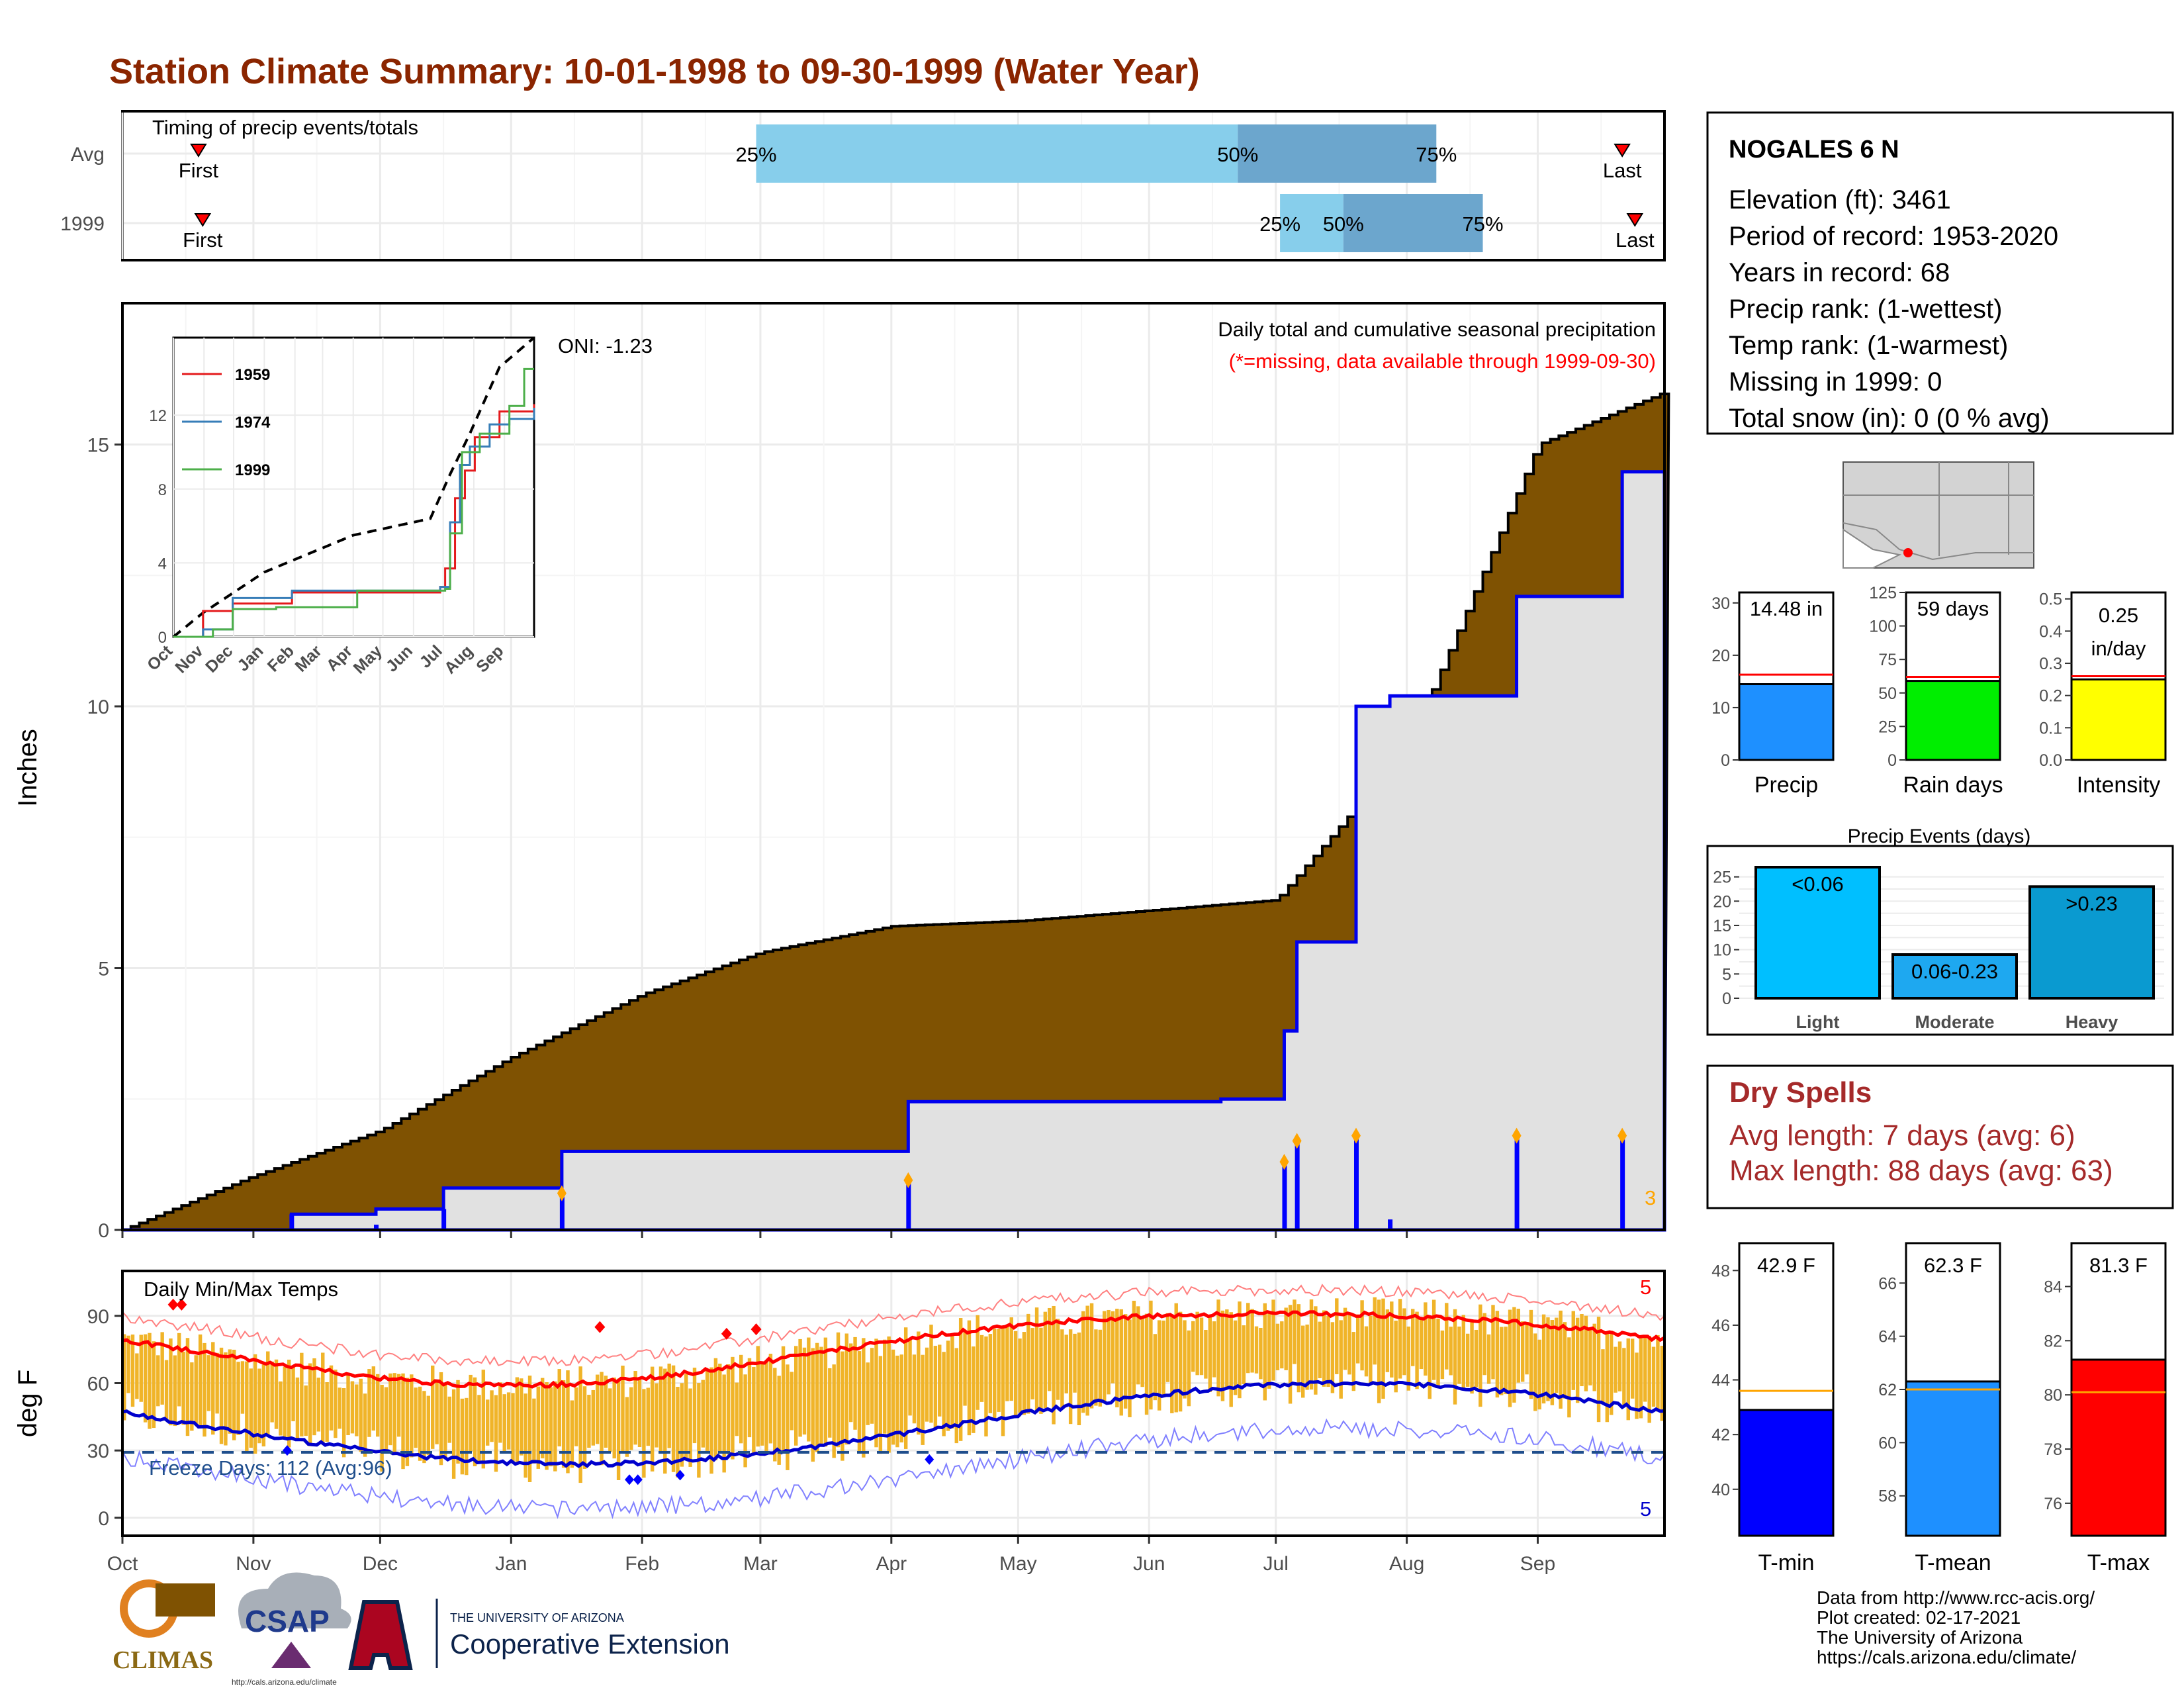 Image resolution: width=2184 pixels, height=1688 pixels. I want to click on events-bar-label: Light, so click(1818, 1022).